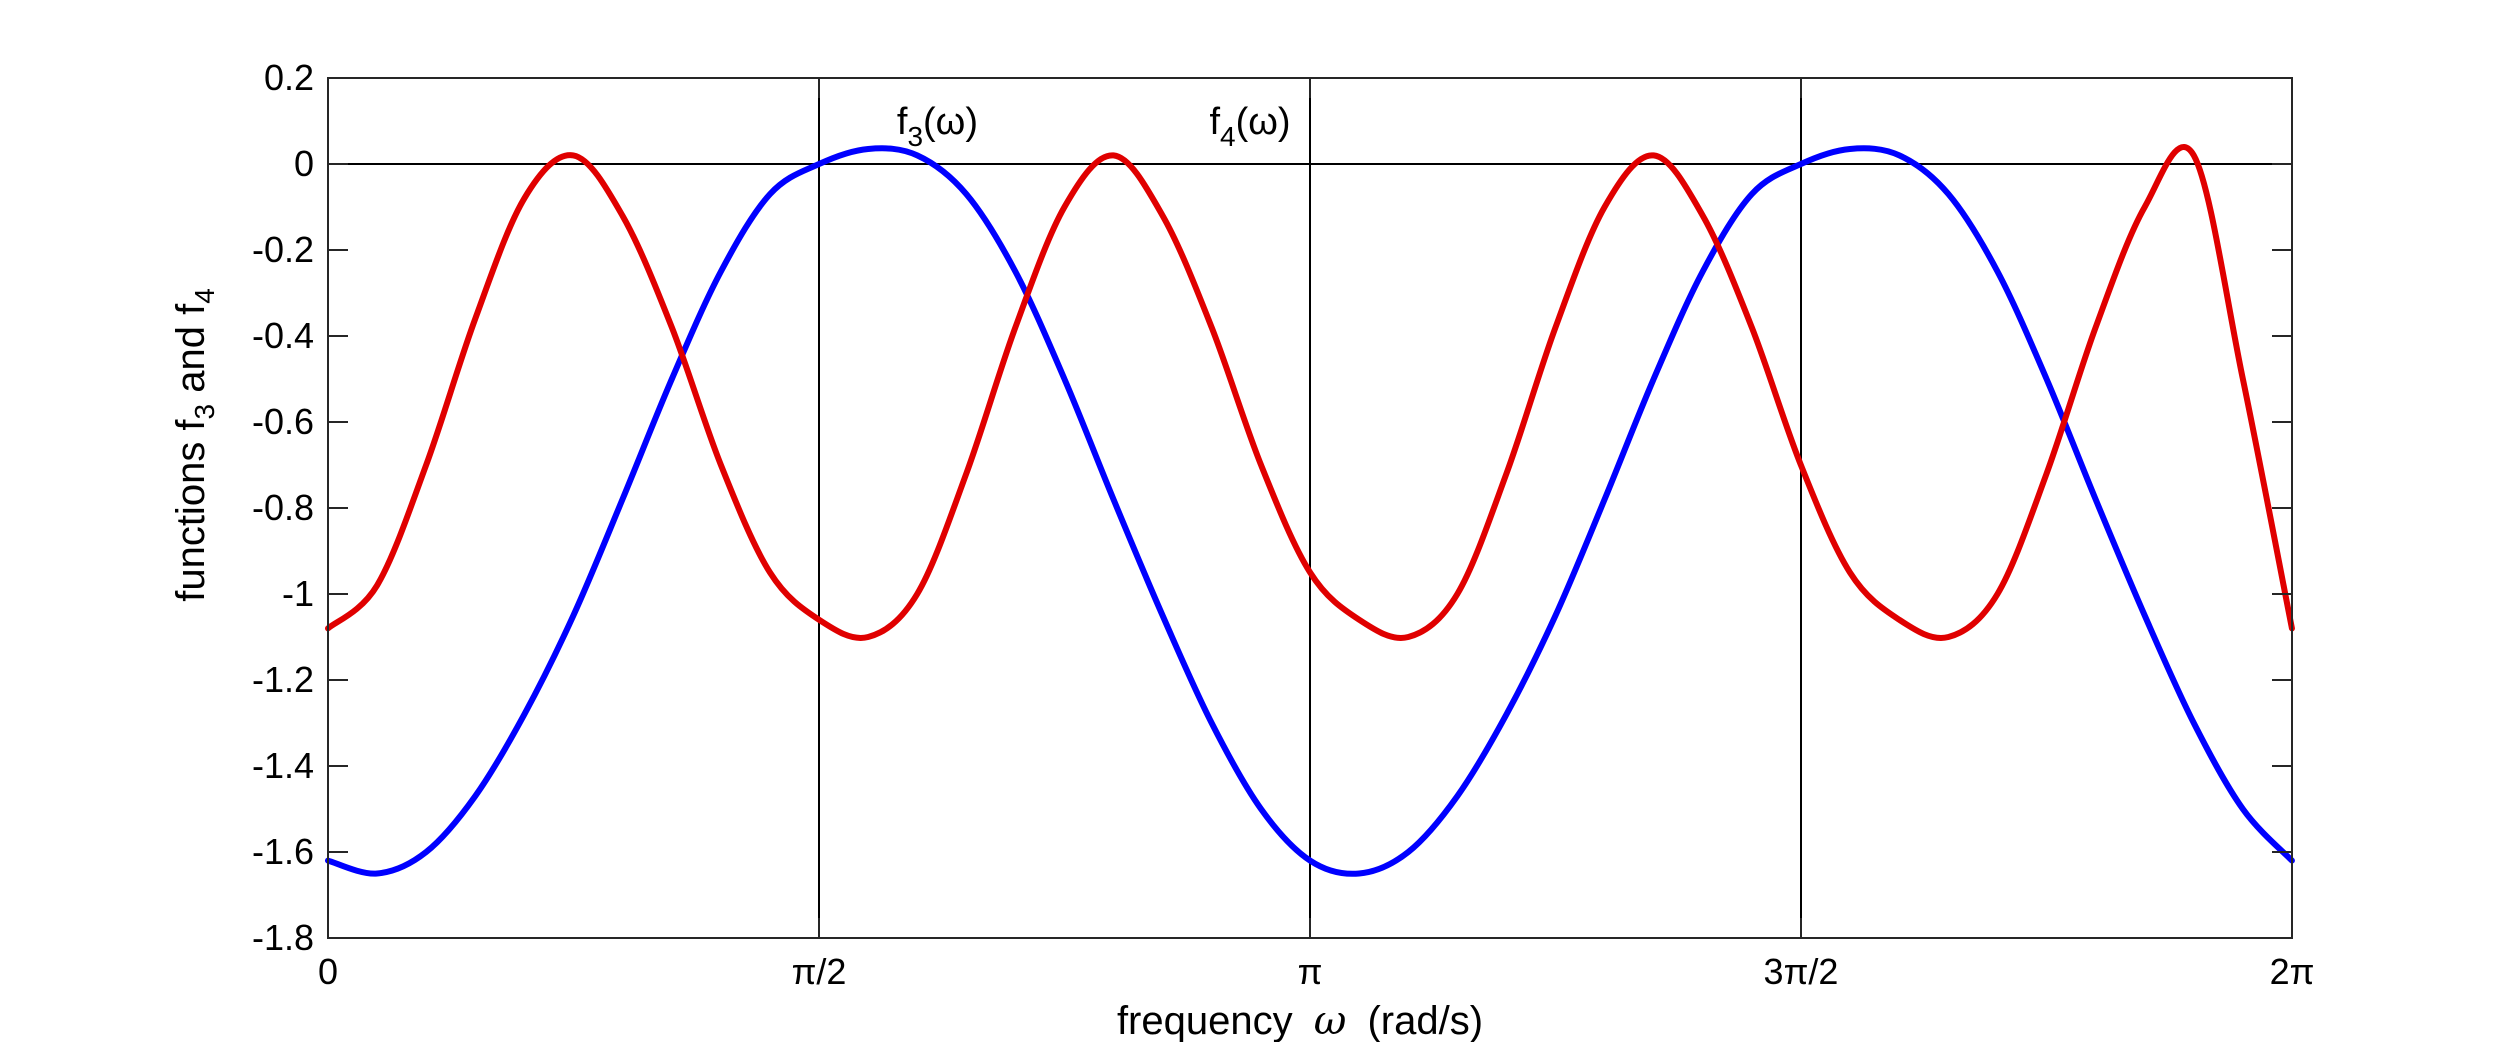 The height and width of the screenshot is (1042, 2500). What do you see at coordinates (1310, 971) in the screenshot?
I see `x-tick-label: π` at bounding box center [1310, 971].